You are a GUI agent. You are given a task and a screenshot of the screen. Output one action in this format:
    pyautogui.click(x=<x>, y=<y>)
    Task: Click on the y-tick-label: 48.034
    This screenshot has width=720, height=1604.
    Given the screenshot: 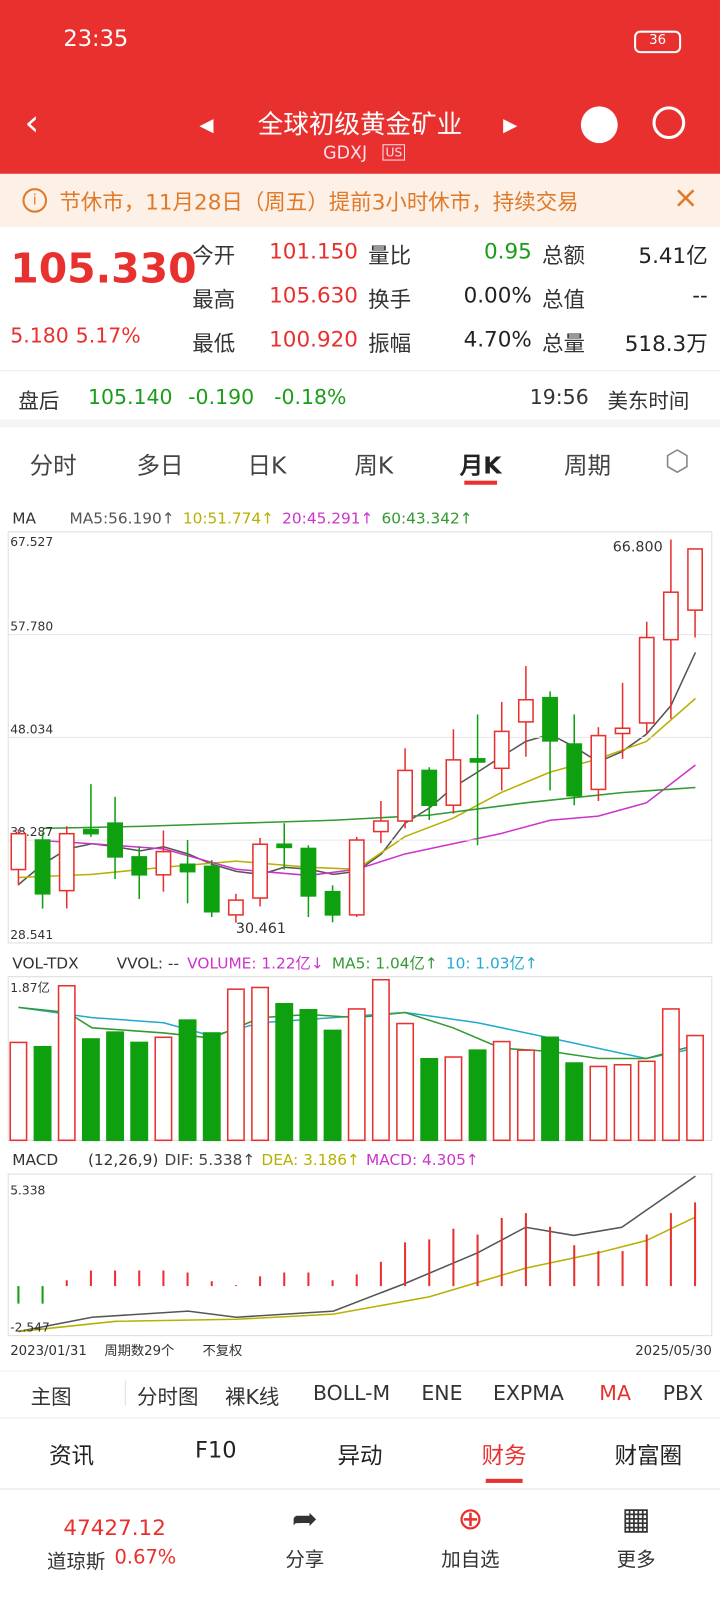 What is the action you would take?
    pyautogui.click(x=31, y=729)
    